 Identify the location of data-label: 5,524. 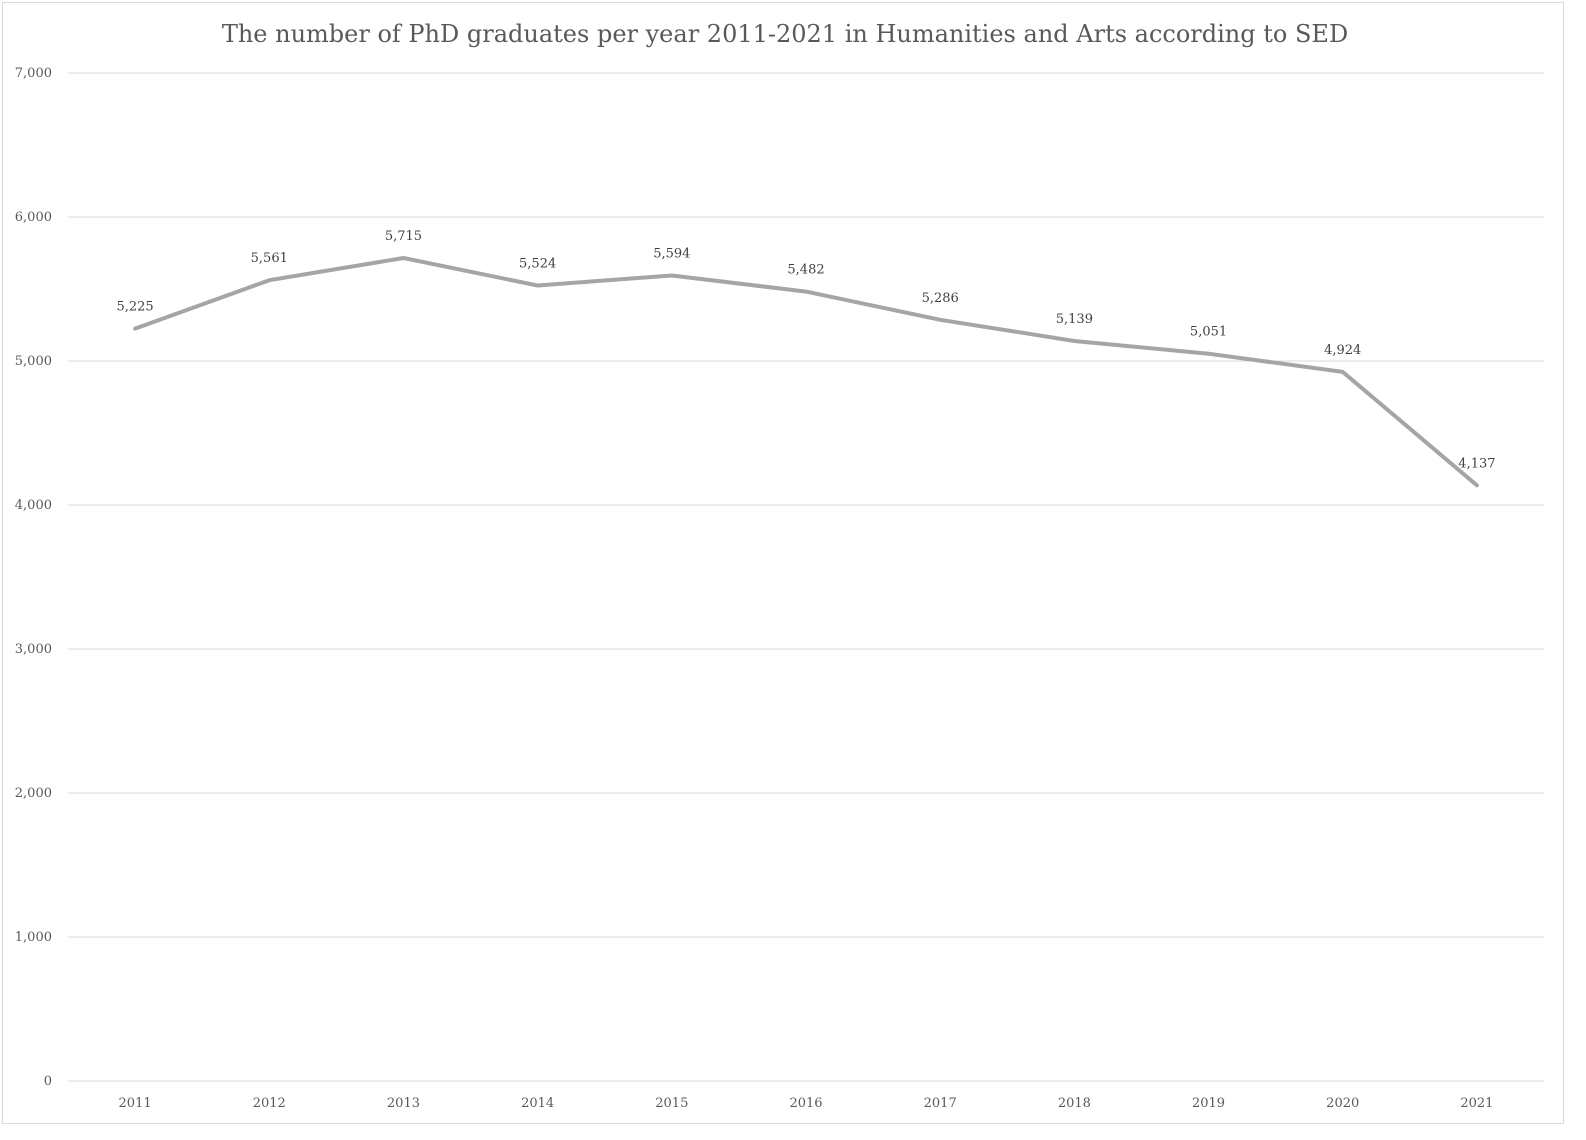
(537, 264).